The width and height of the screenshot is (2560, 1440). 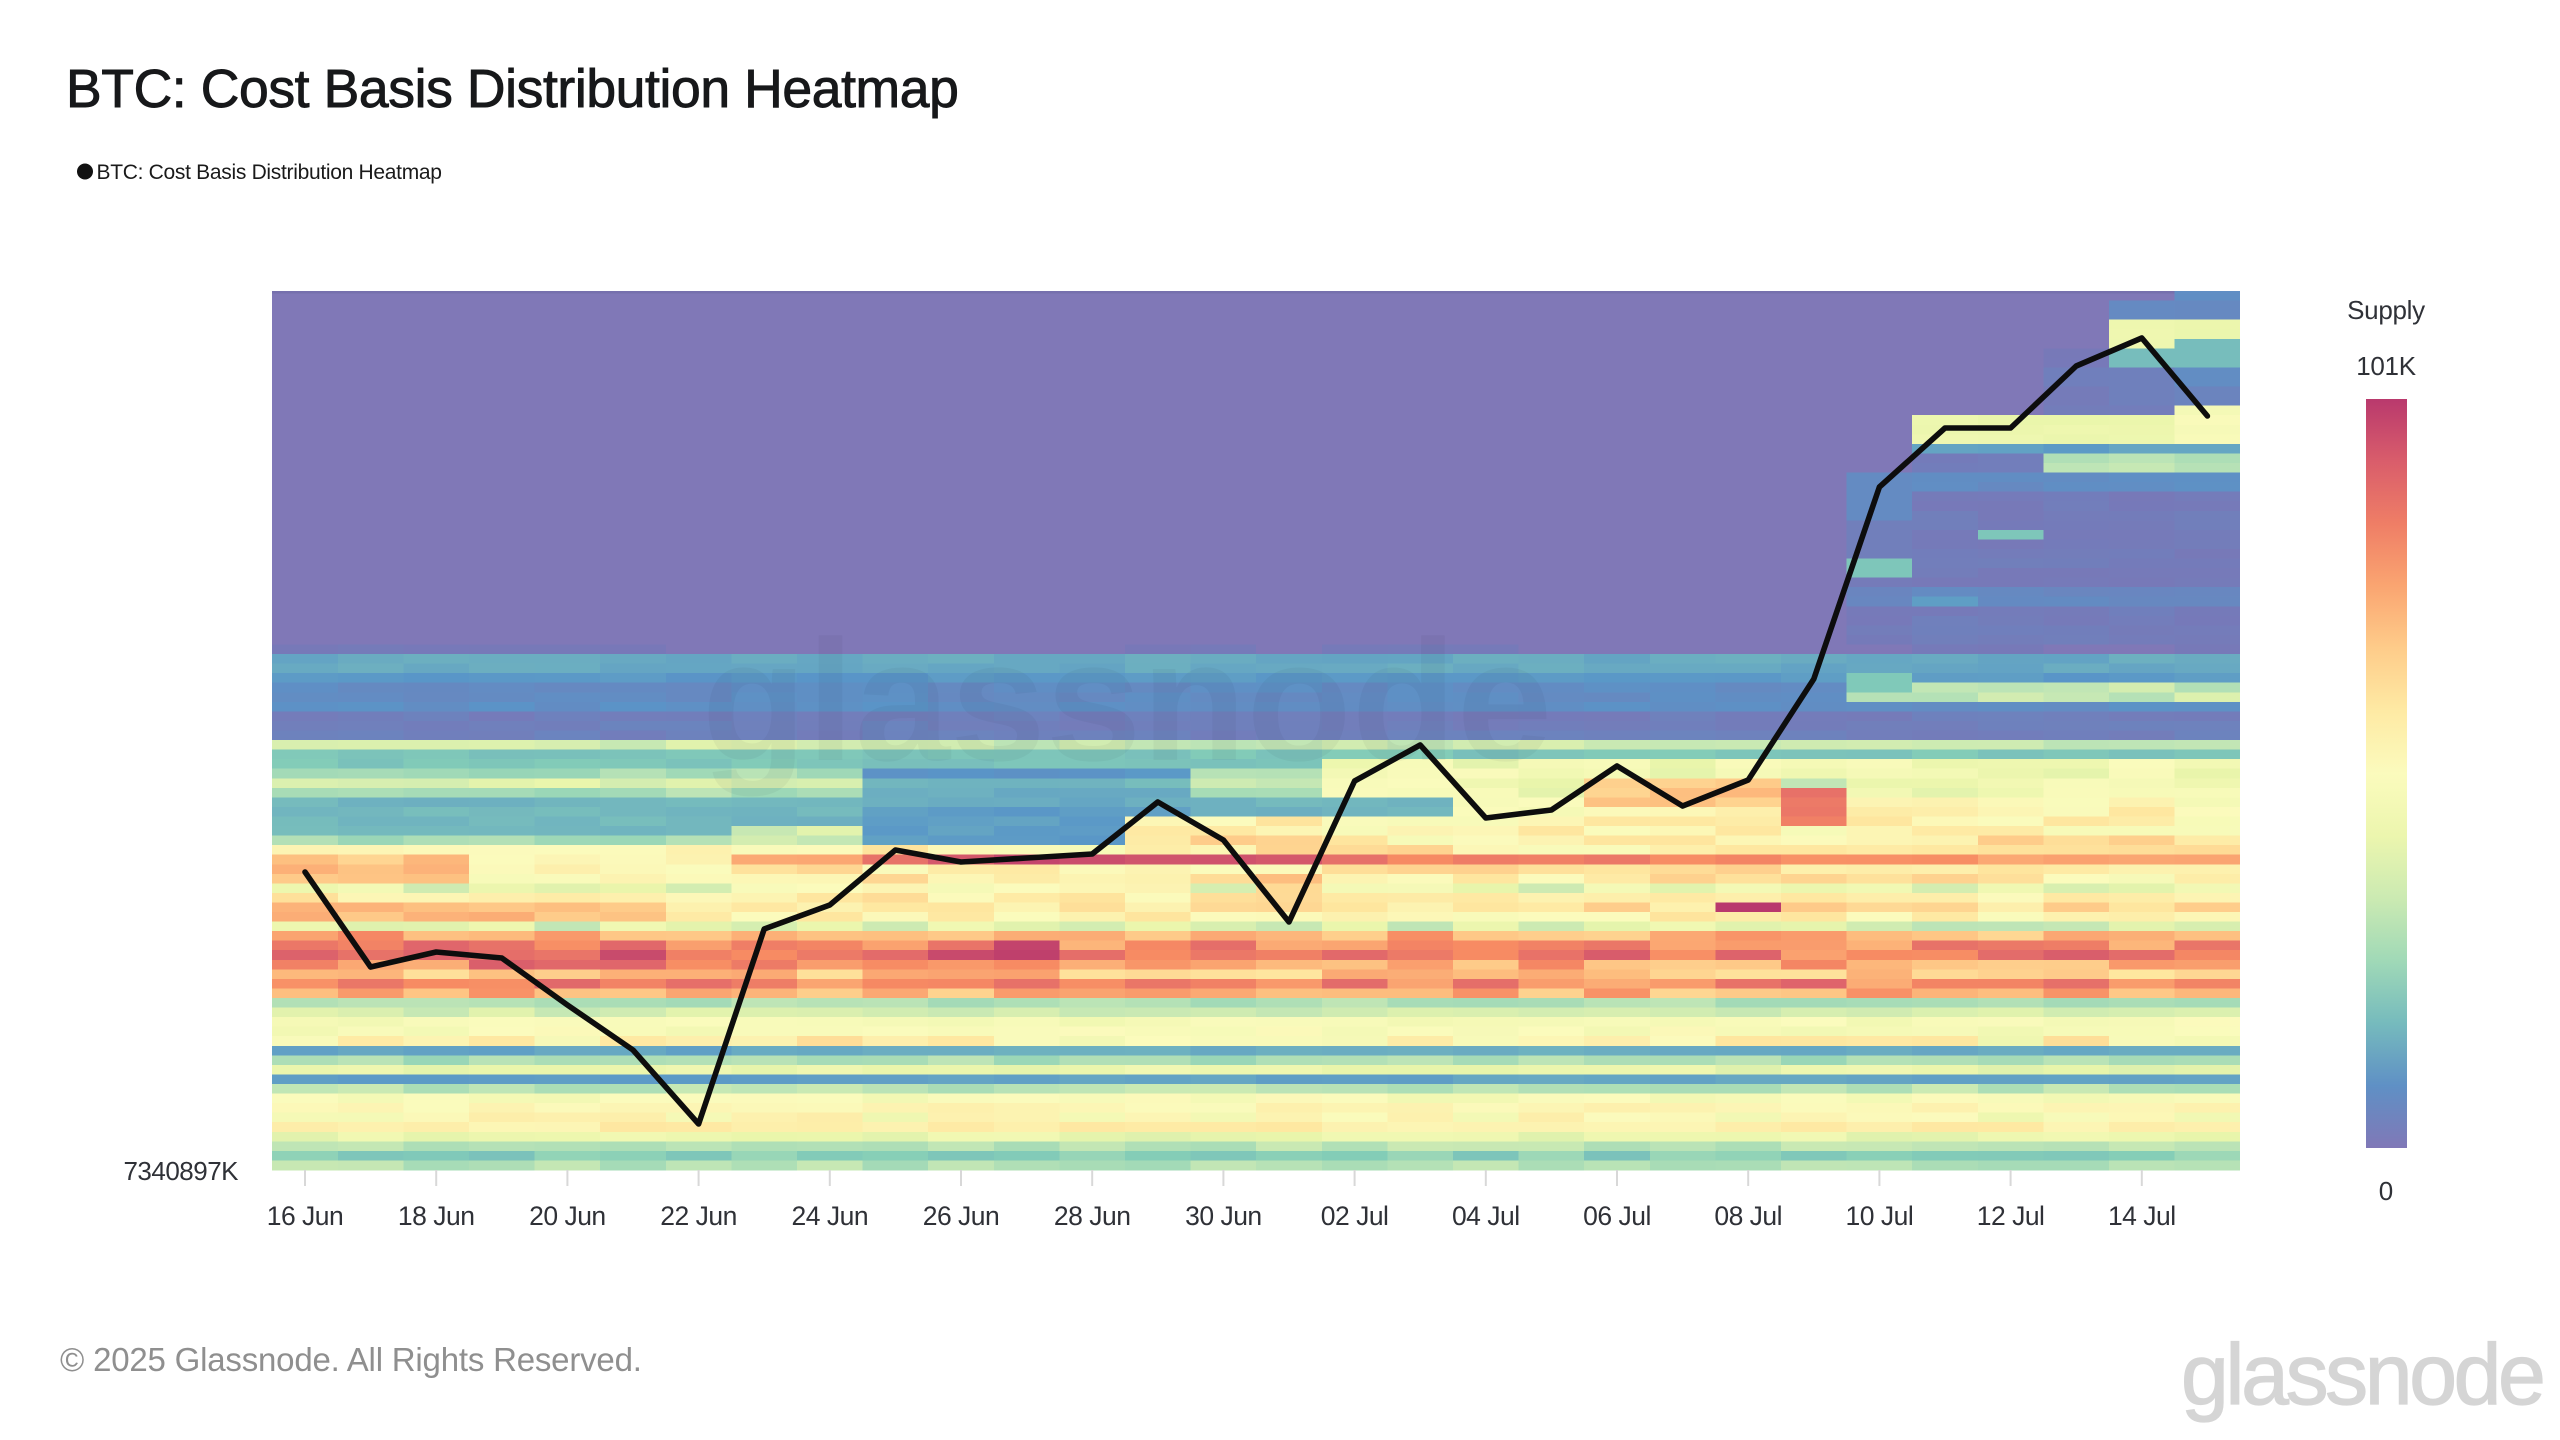 I want to click on svg-text: 18 Jun, so click(x=436, y=1216).